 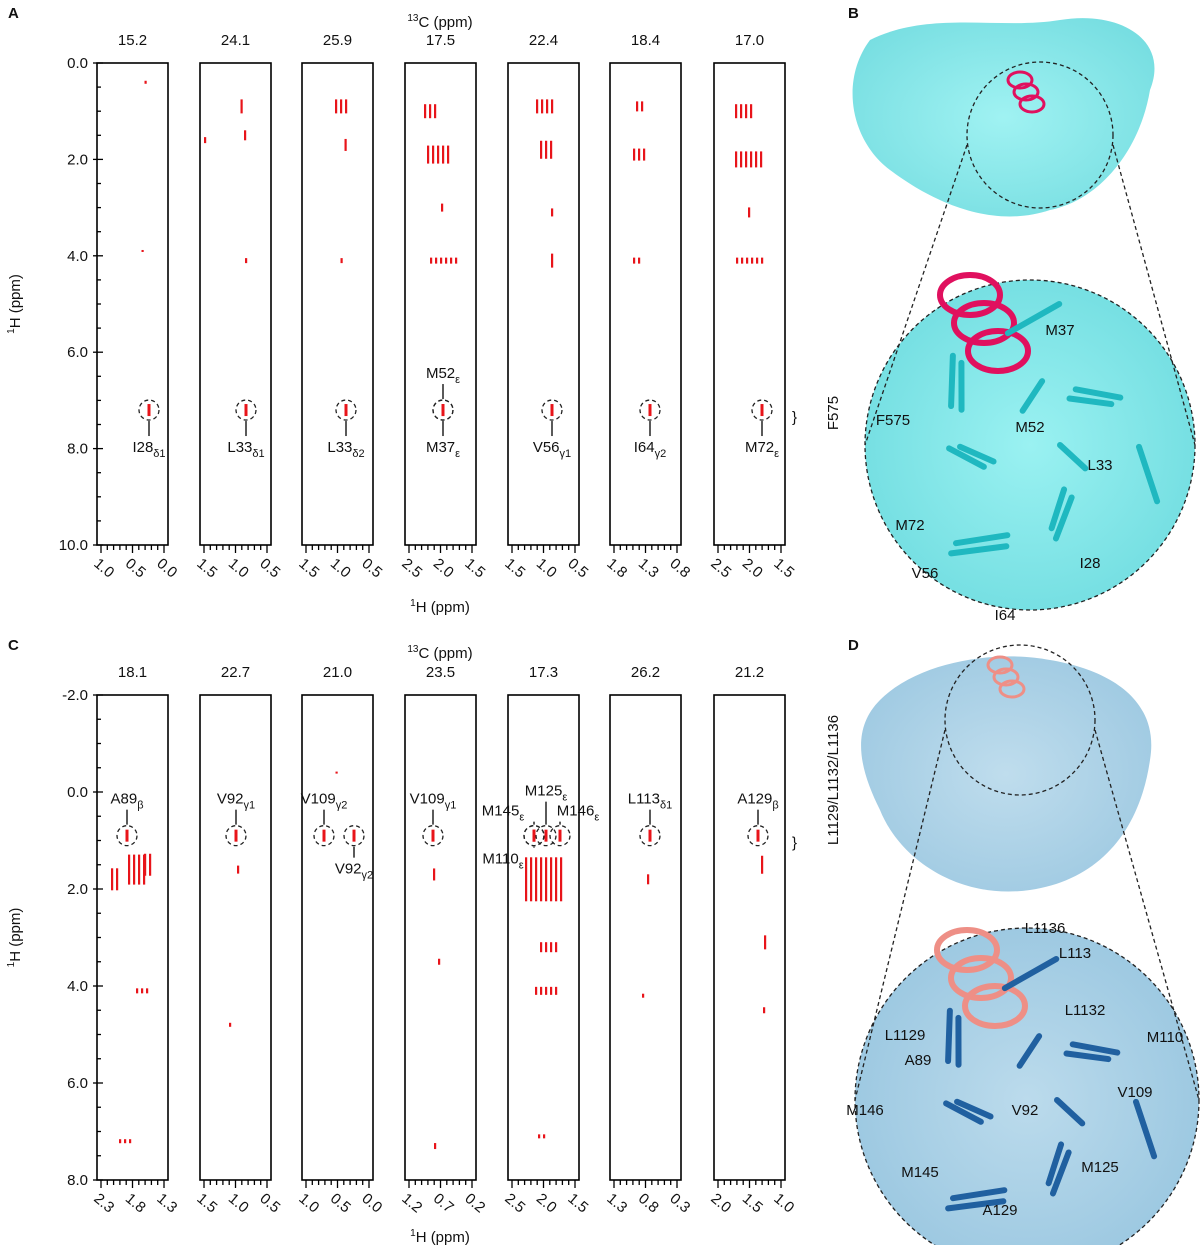 What do you see at coordinates (269, 568) in the screenshot?
I see `x-tick-label: 0.5` at bounding box center [269, 568].